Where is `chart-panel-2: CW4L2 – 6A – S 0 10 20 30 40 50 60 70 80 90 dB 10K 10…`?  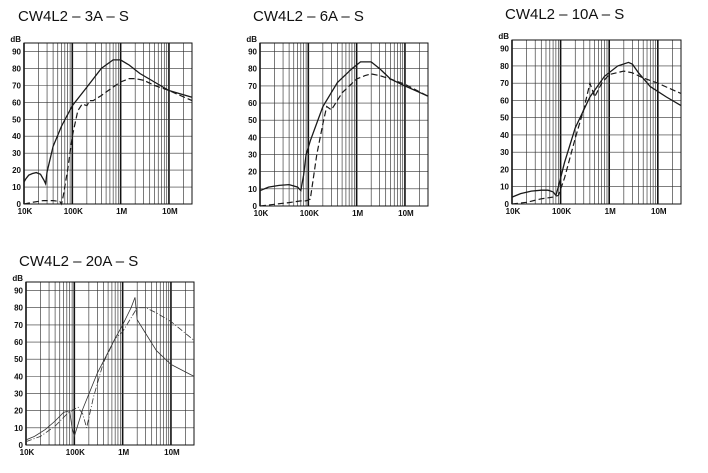
chart-panel-2: CW4L2 – 6A – S 0 10 20 30 40 50 60 70 80 90 dB 10K 10… is located at coordinates (337, 113).